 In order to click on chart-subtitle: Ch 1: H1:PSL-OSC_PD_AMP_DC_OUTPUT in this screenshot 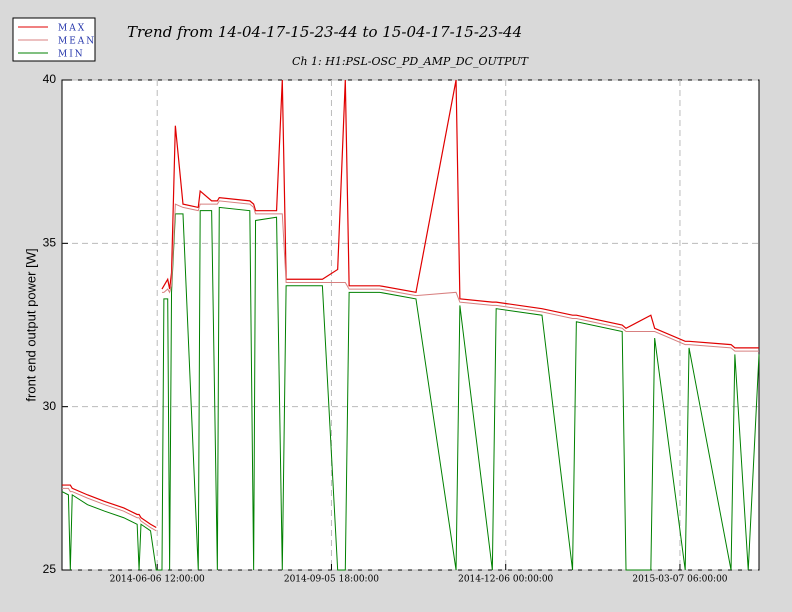, I will do `click(411, 61)`.